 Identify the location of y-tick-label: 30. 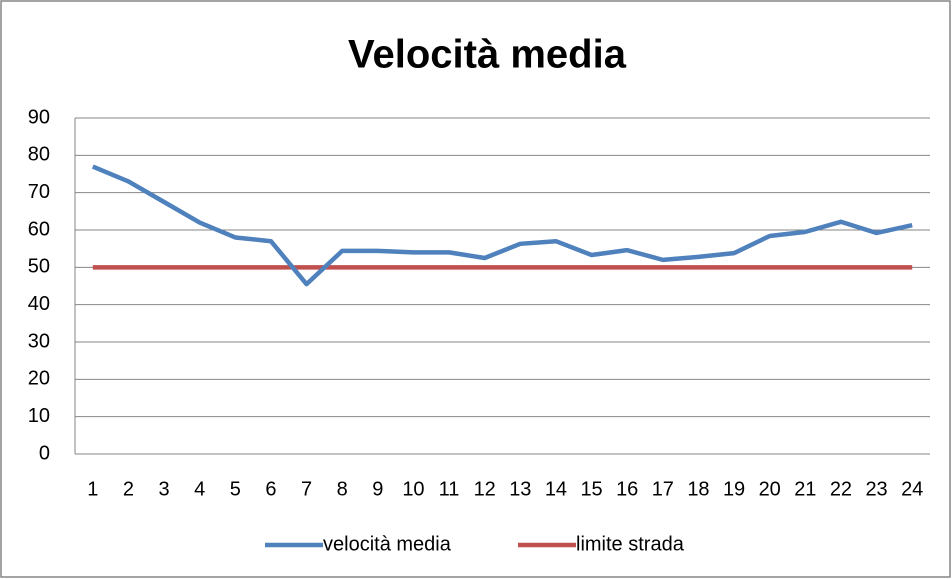
(39, 341).